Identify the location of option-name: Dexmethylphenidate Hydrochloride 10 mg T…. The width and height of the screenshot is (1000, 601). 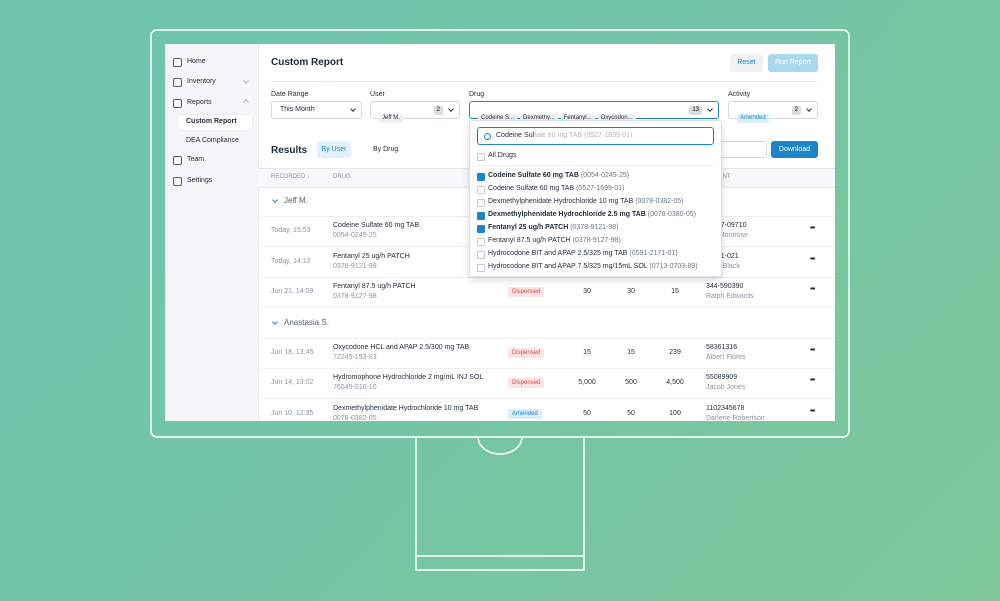
(561, 201).